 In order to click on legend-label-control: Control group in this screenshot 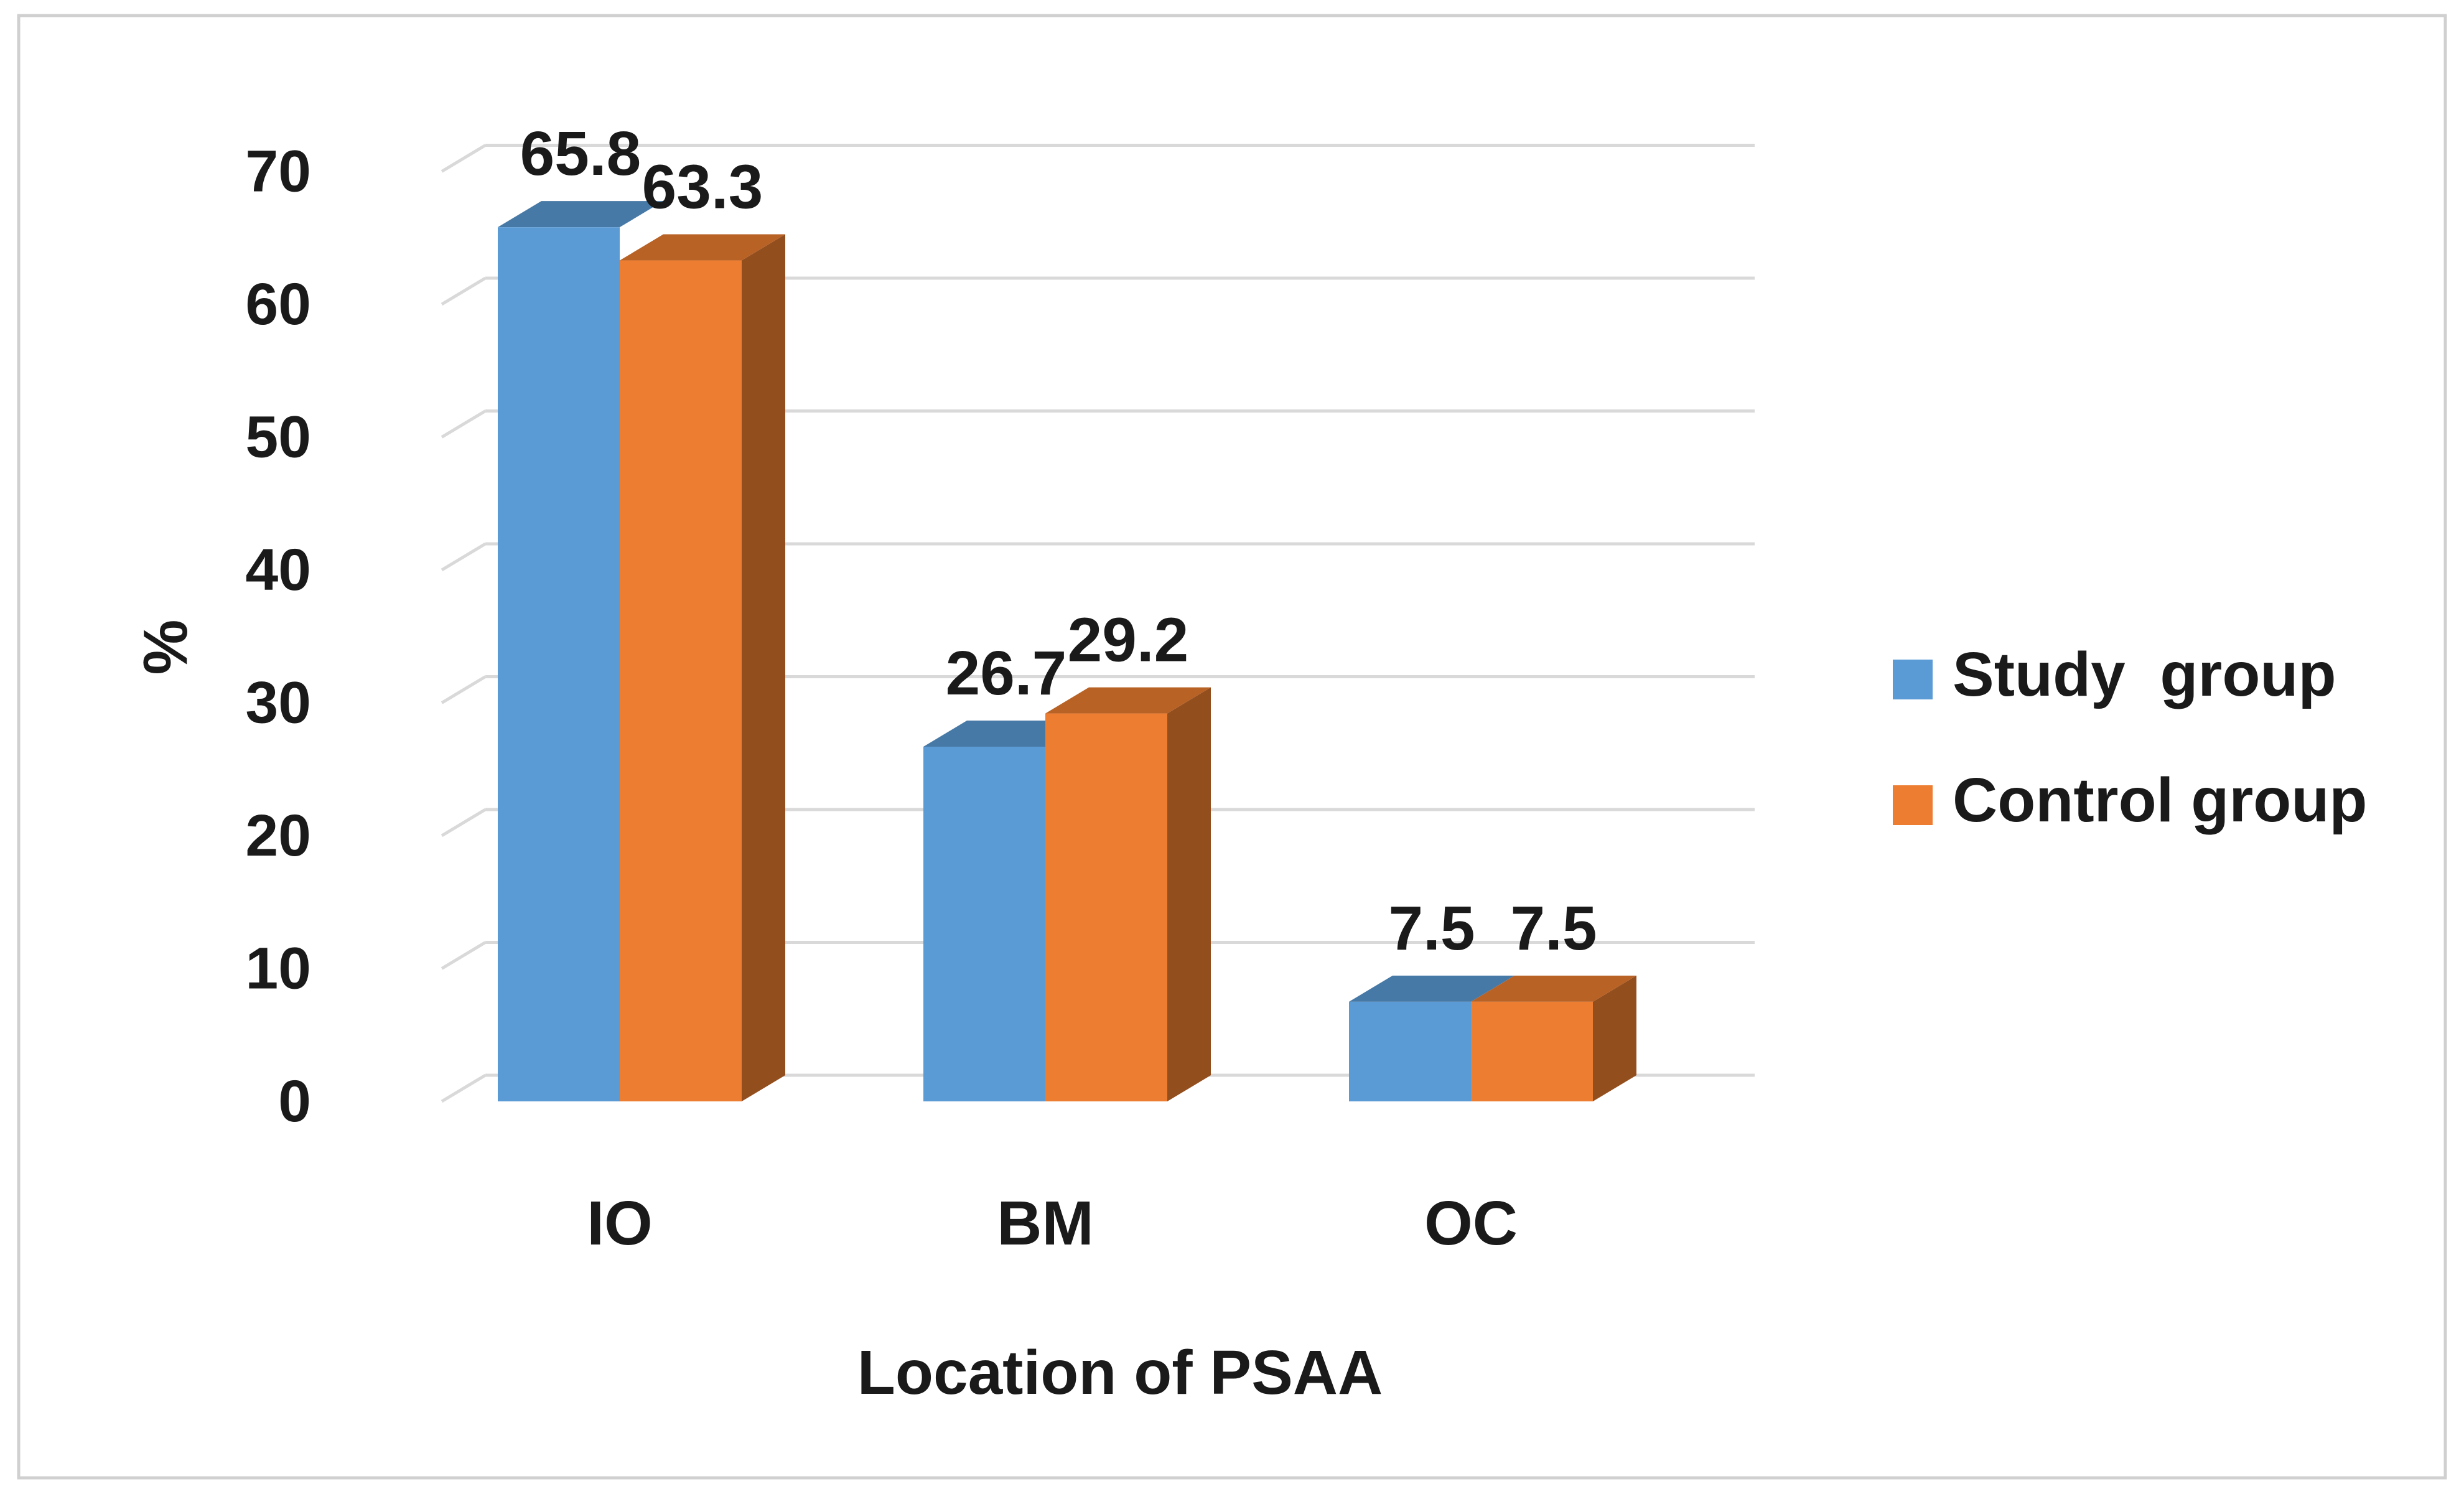, I will do `click(2160, 800)`.